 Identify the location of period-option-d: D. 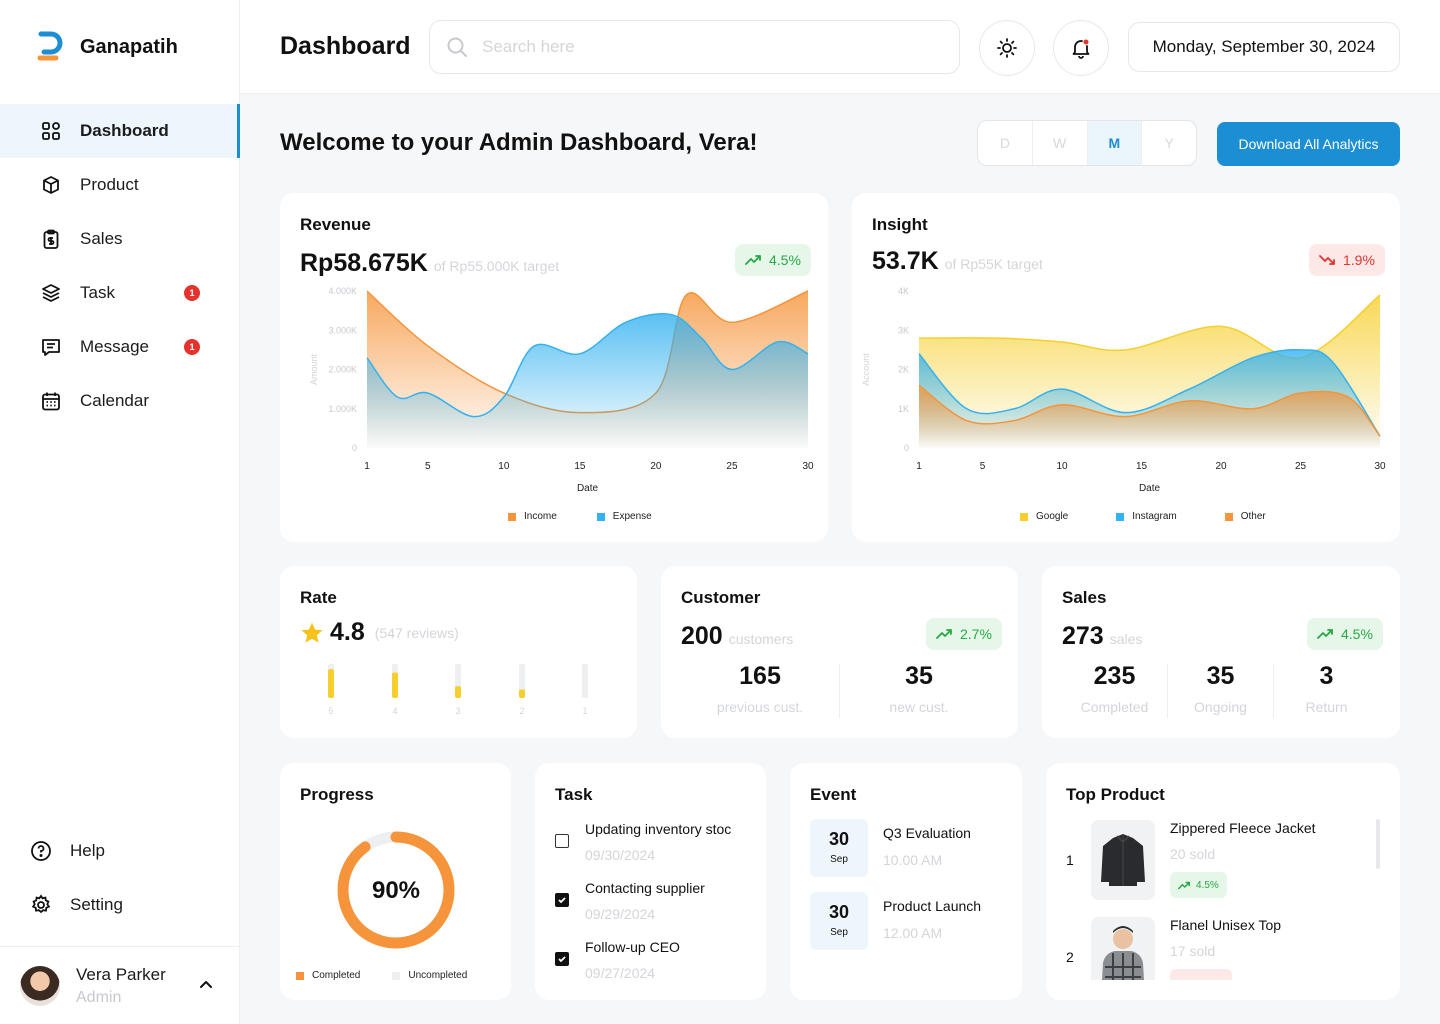
(1005, 143).